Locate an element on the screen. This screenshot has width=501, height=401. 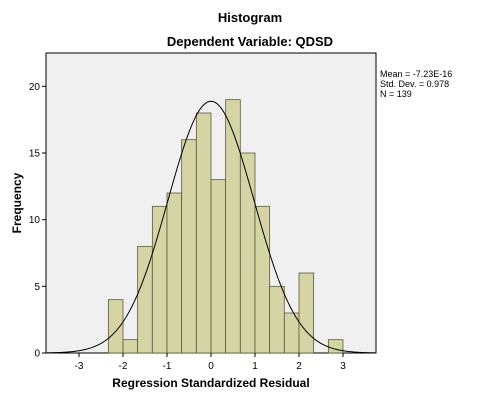
stat-n: N = 139 is located at coordinates (396, 94).